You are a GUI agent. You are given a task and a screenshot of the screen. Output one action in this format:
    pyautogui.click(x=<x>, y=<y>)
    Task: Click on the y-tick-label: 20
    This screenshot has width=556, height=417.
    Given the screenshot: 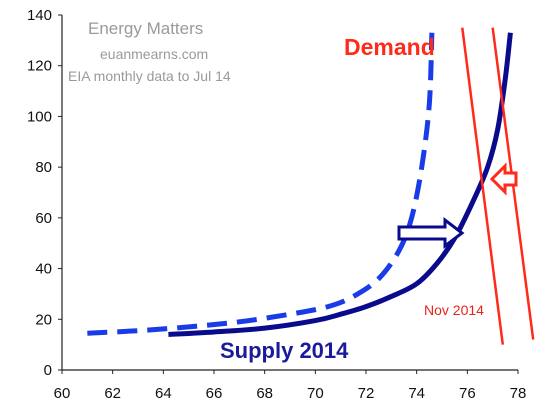 What is the action you would take?
    pyautogui.click(x=43, y=319)
    